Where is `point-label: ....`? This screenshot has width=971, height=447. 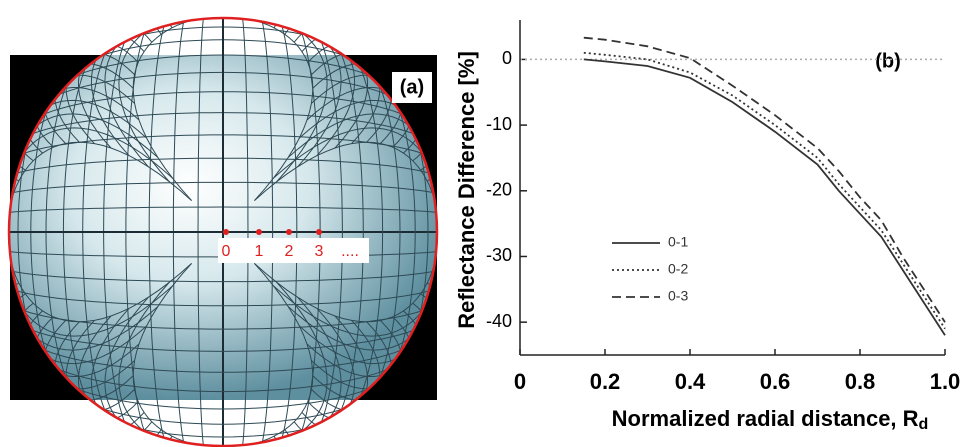 point-label: .... is located at coordinates (350, 251).